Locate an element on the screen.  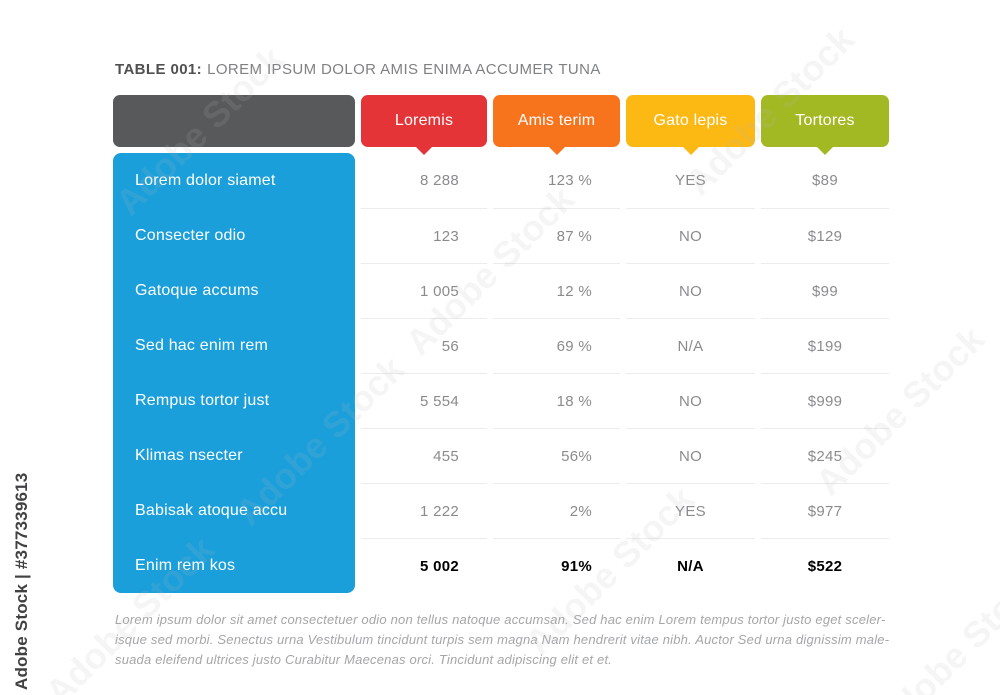
cell-value: 8 288 is located at coordinates (439, 180).